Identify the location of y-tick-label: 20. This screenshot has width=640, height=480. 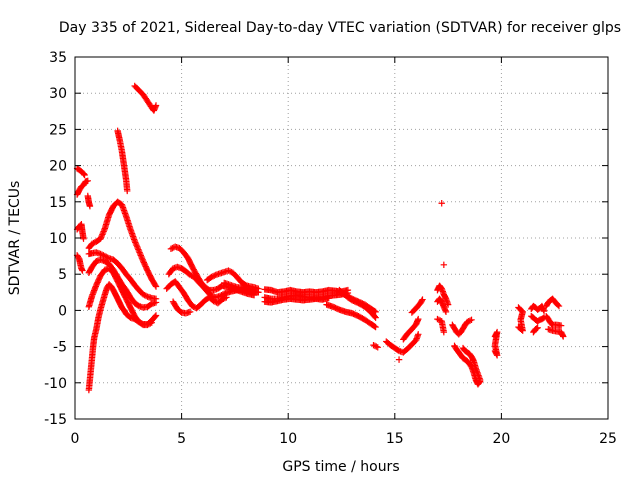
(58, 167).